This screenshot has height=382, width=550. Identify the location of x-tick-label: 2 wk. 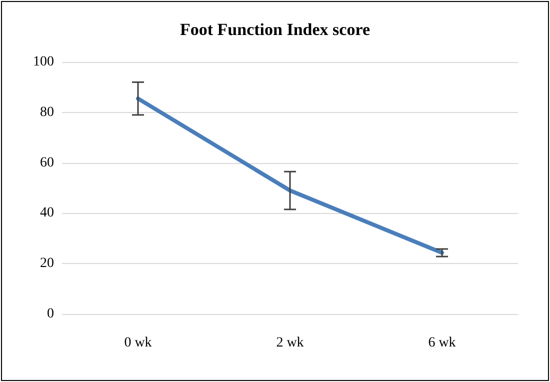
(290, 343).